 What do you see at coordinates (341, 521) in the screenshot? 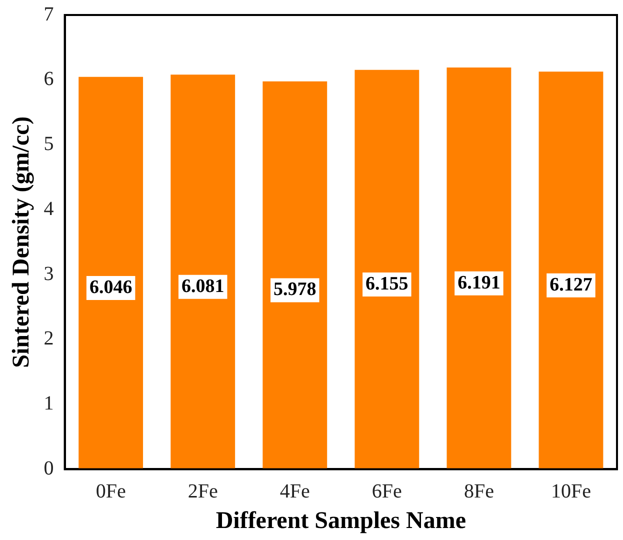
I see `x-axis-title: Different Samples Name` at bounding box center [341, 521].